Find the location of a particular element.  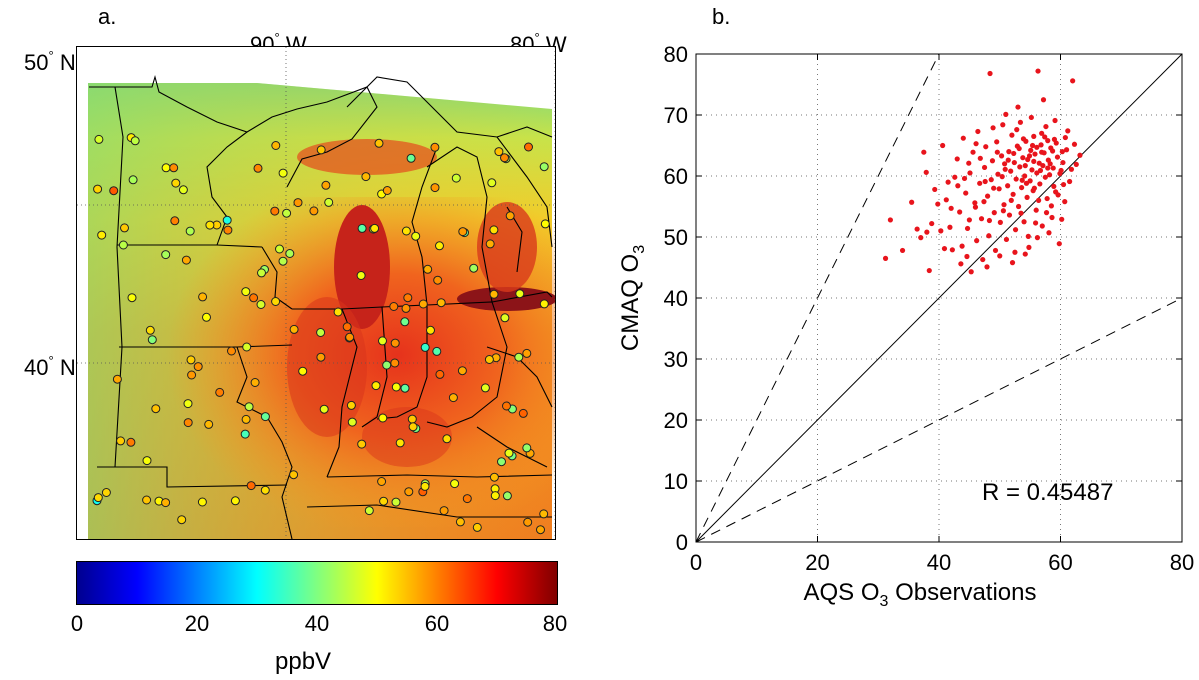

lat-label-40n: 40° N is located at coordinates (50, 366).